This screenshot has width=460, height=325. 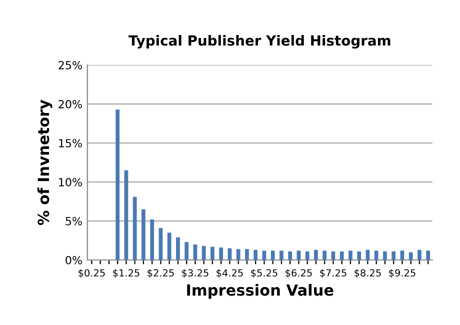 What do you see at coordinates (195, 273) in the screenshot?
I see `x-tick-label: $3.25` at bounding box center [195, 273].